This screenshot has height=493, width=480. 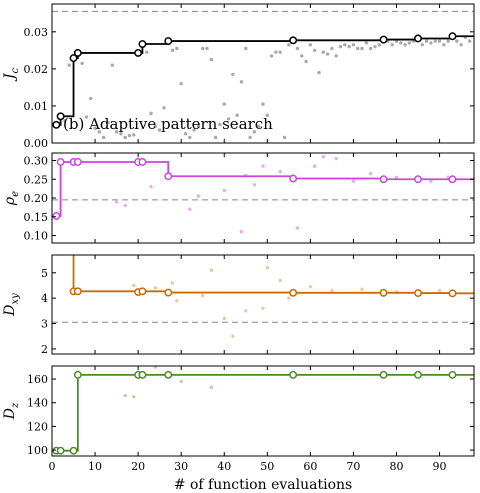 I want to click on y-tick-label: 160, so click(x=37, y=379).